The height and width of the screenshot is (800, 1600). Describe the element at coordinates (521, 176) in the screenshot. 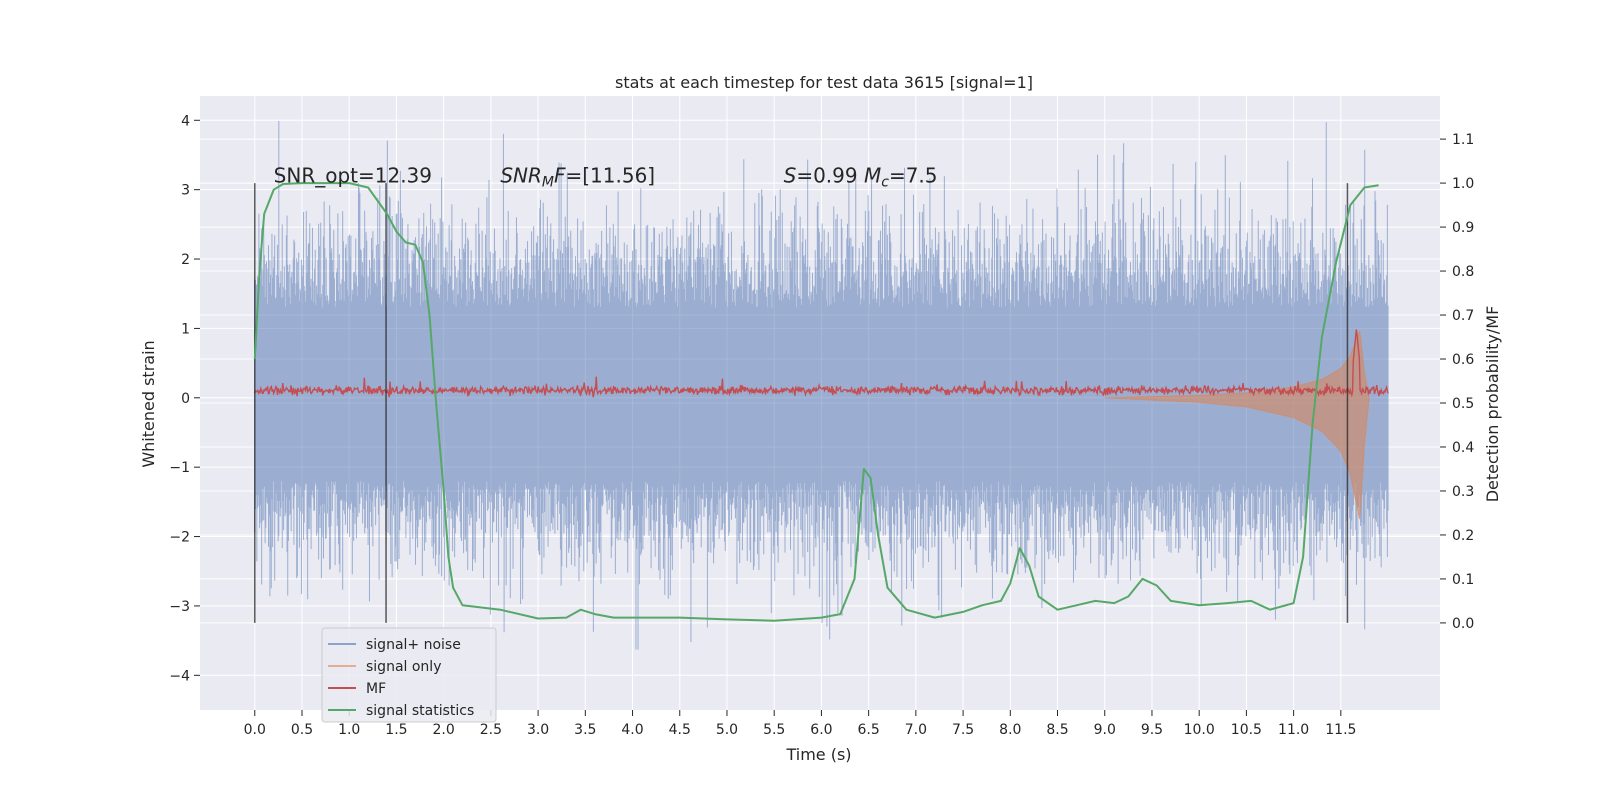

I see `annotation-snr-mf-base: SNR` at that location.